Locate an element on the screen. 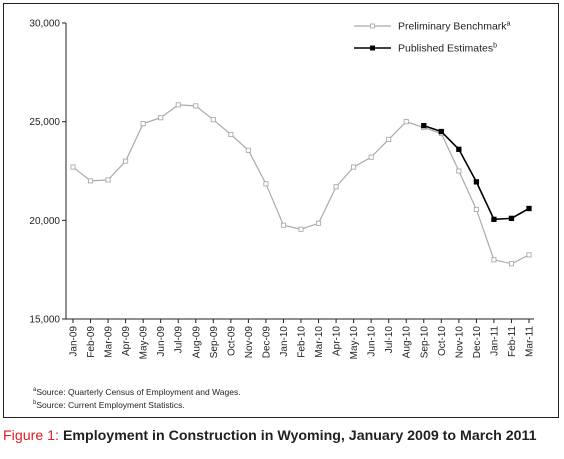 This screenshot has width=564, height=459. figure-label: Figure 1: is located at coordinates (31, 436).